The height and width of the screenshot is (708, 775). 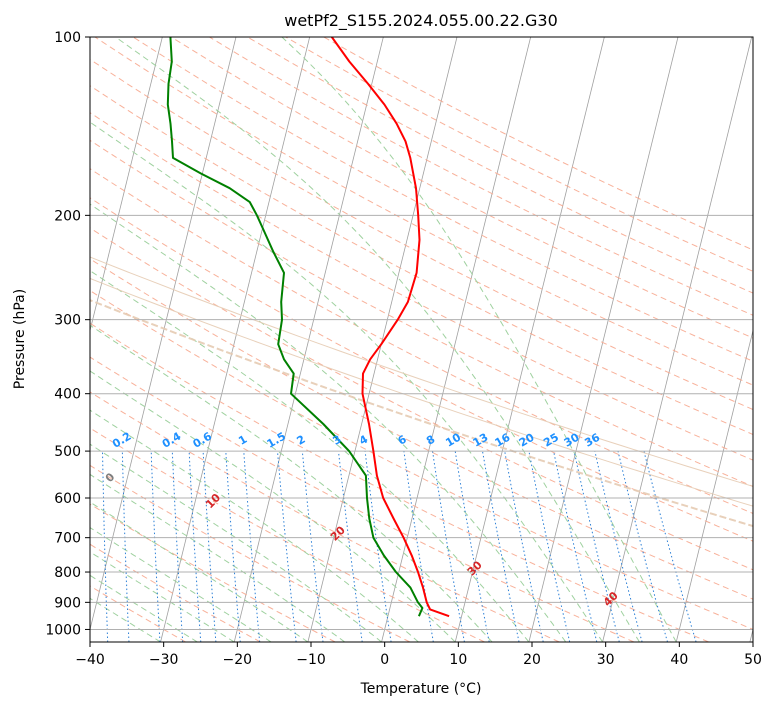 I want to click on x-tick-label: 30, so click(x=606, y=660).